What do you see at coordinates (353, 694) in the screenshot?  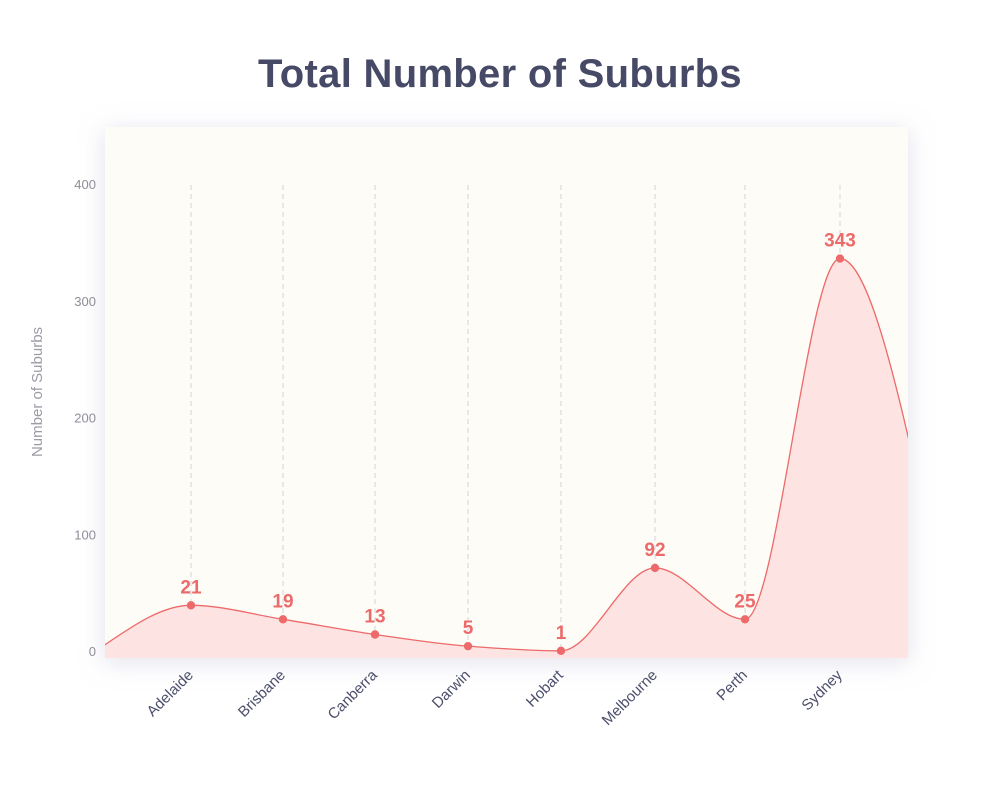 I see `x-tick-label: Canberra` at bounding box center [353, 694].